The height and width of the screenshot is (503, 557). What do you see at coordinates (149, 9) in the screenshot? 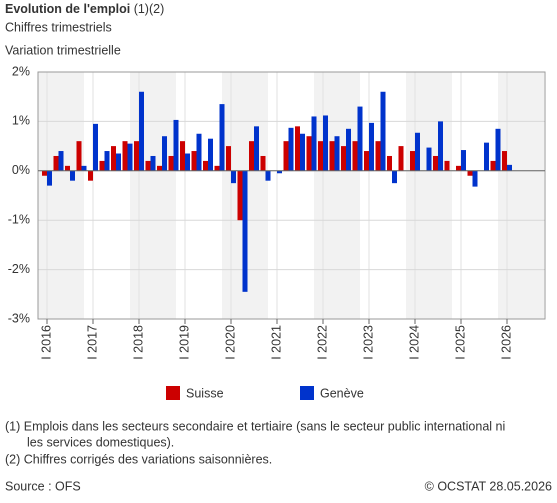
I see `title-note: (1)(2)` at bounding box center [149, 9].